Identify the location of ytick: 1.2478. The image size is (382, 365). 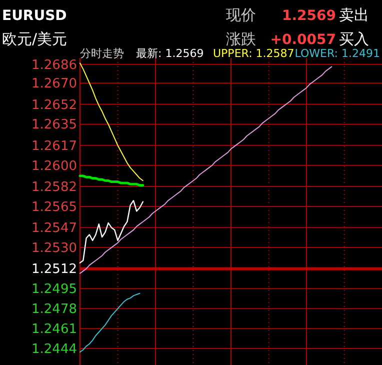
(54, 310).